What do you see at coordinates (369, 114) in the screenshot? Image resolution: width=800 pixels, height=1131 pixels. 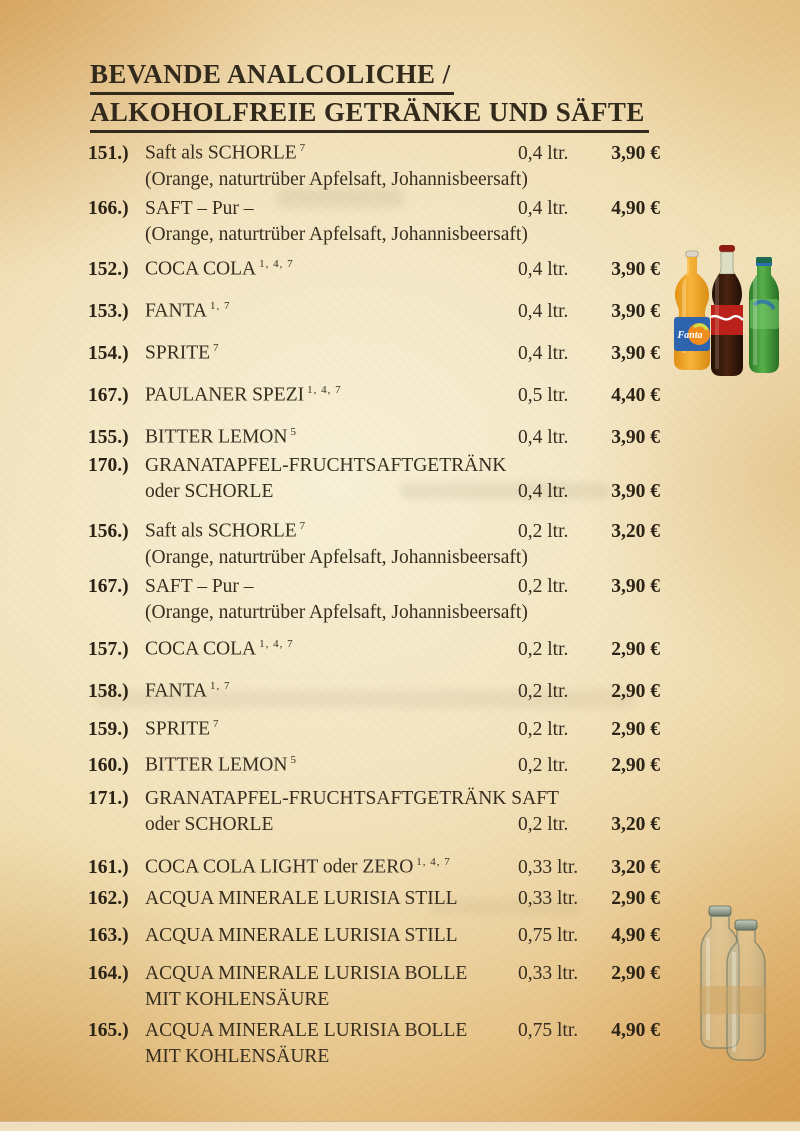 I see `page-title-line2: ALKOHOLFREIE GETRÄNKE UND SÄFTE` at bounding box center [369, 114].